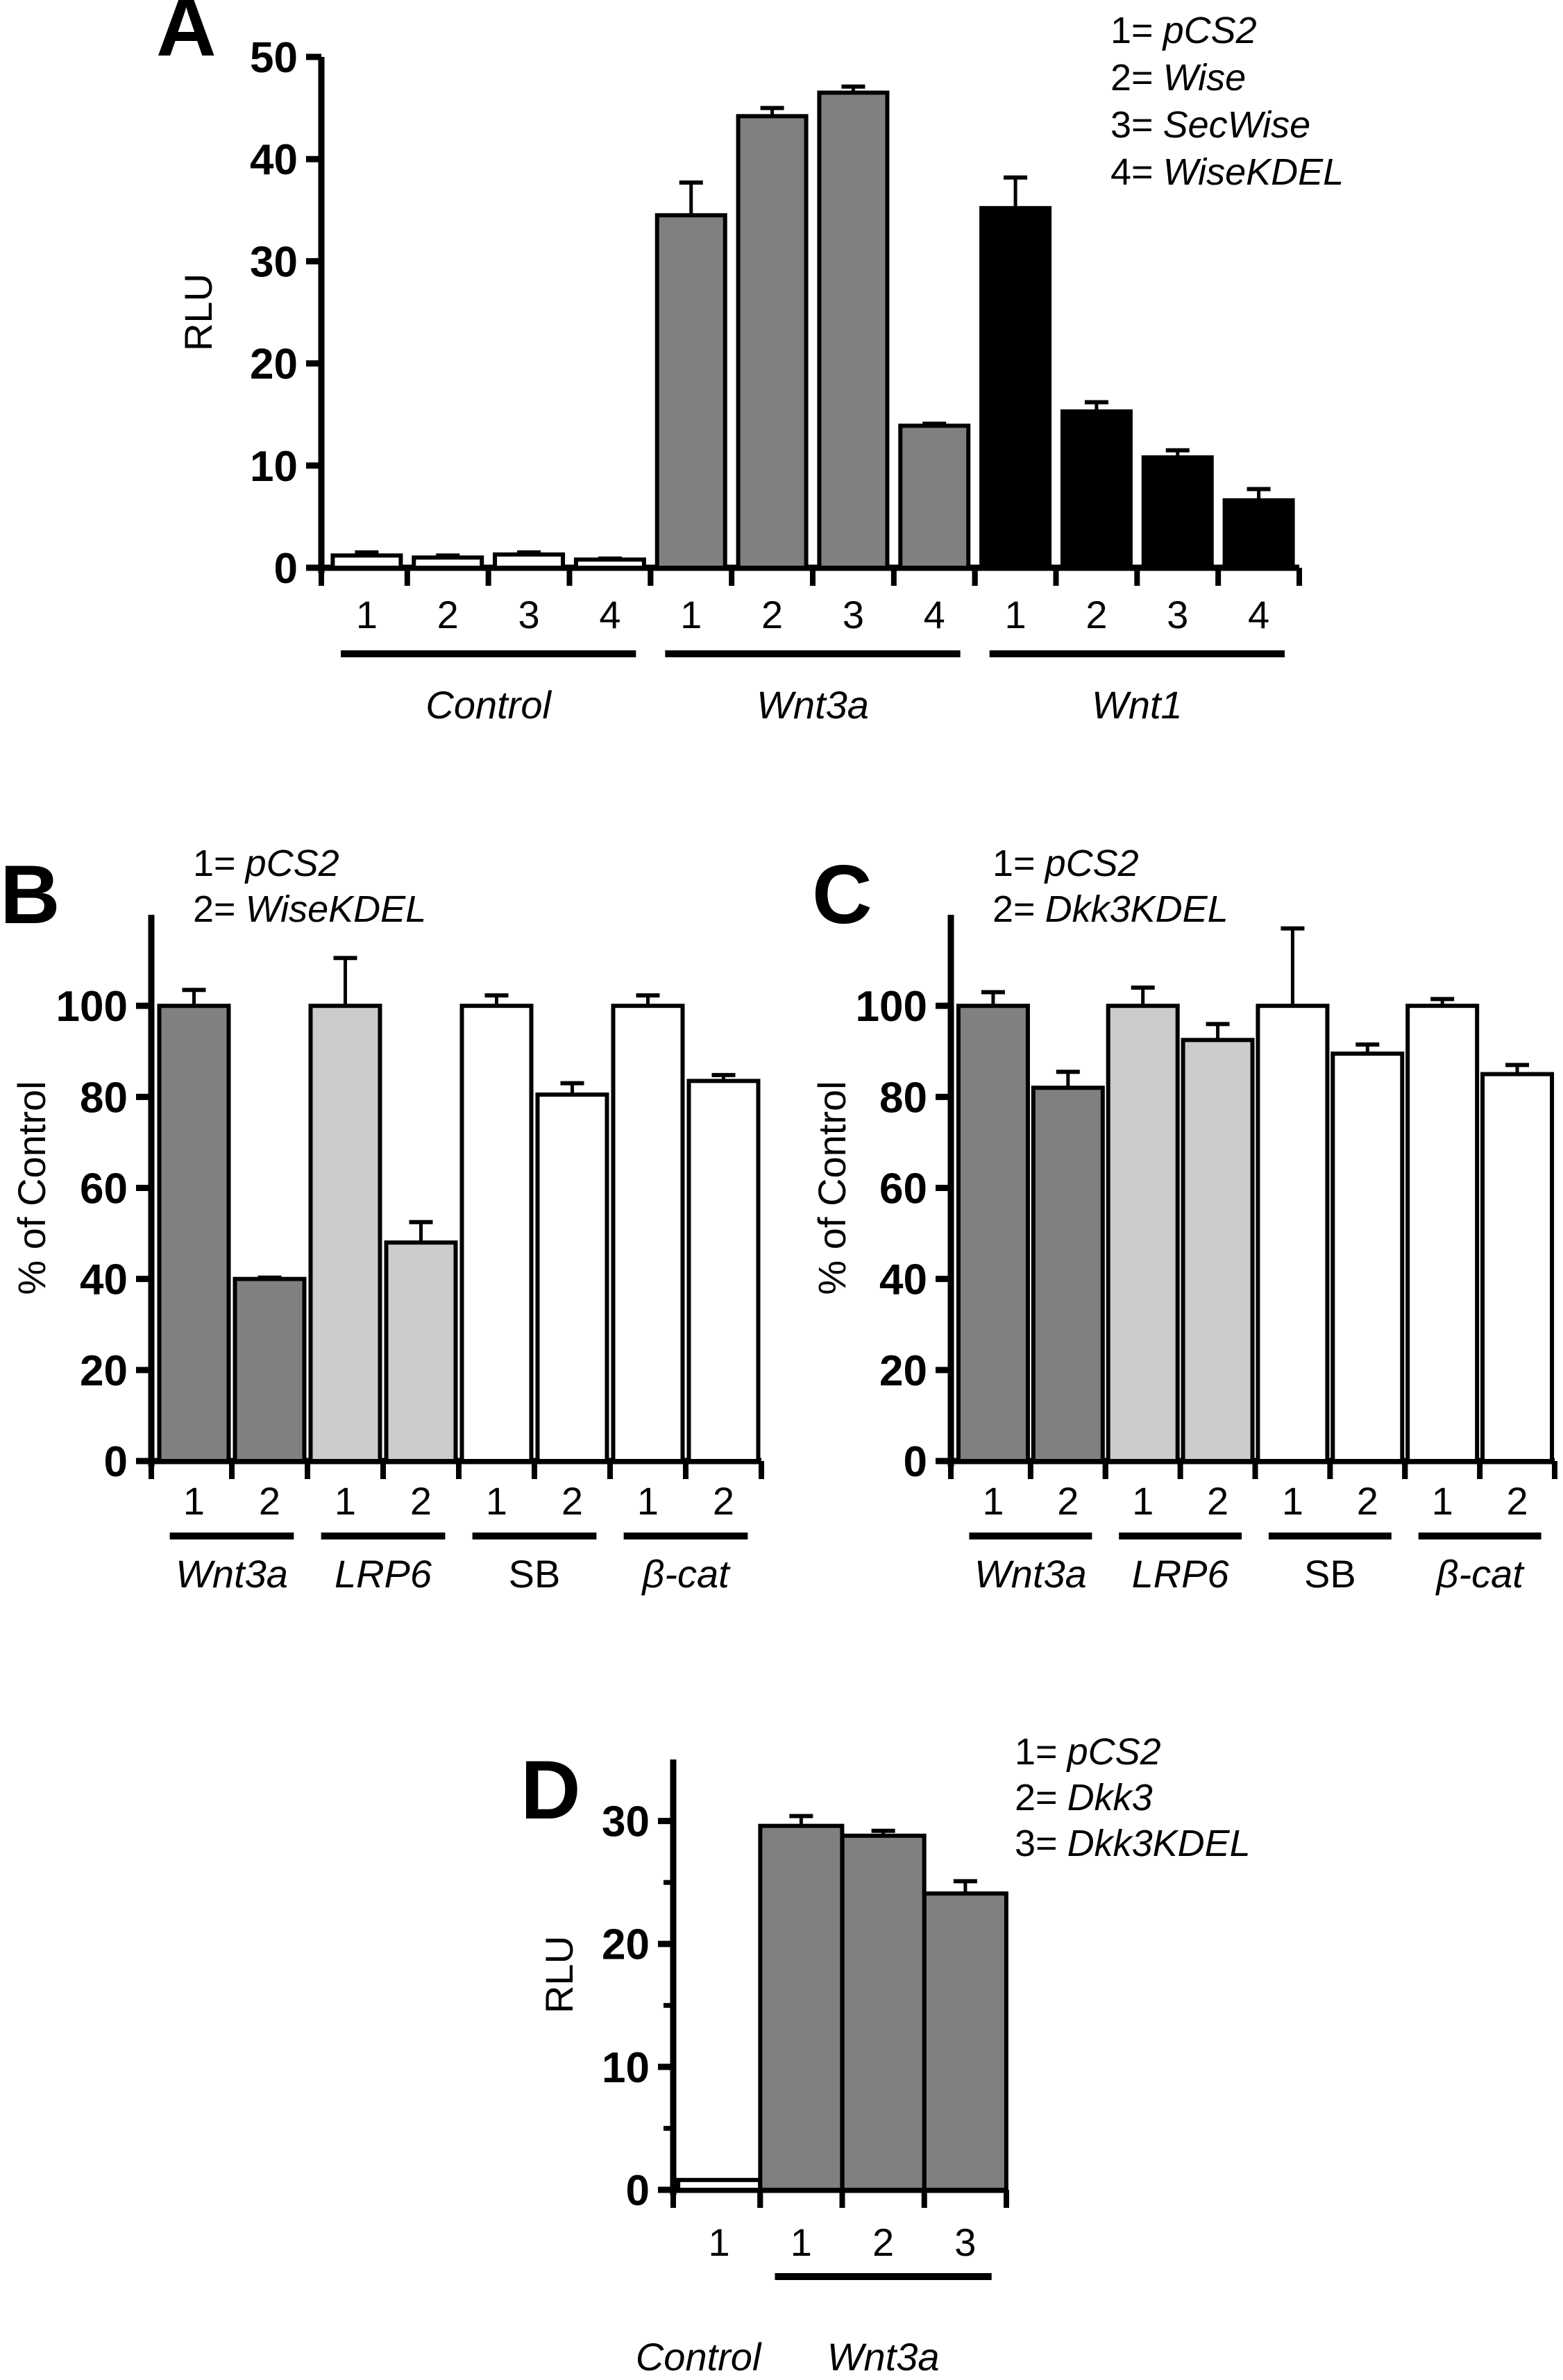 The height and width of the screenshot is (2380, 1563). What do you see at coordinates (892, 1007) in the screenshot?
I see `y-tick-label: 100` at bounding box center [892, 1007].